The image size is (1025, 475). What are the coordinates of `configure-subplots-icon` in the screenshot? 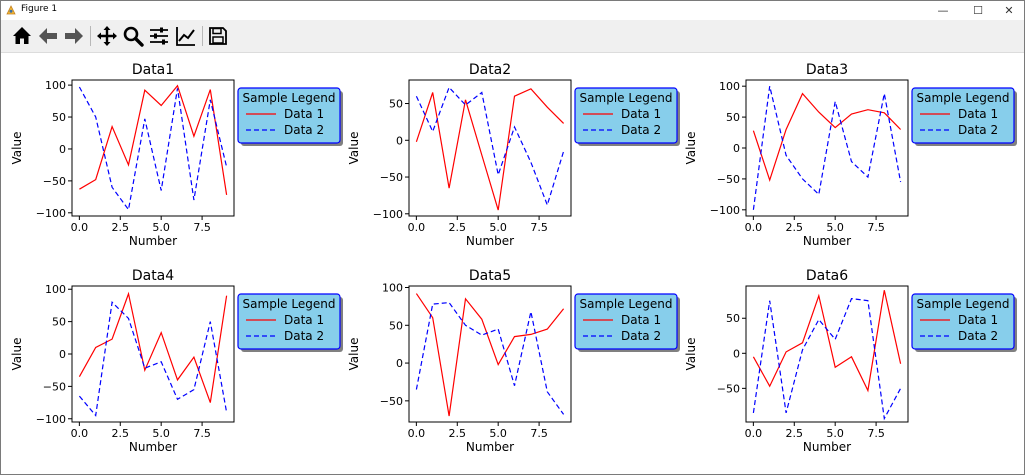 It's located at (159, 36).